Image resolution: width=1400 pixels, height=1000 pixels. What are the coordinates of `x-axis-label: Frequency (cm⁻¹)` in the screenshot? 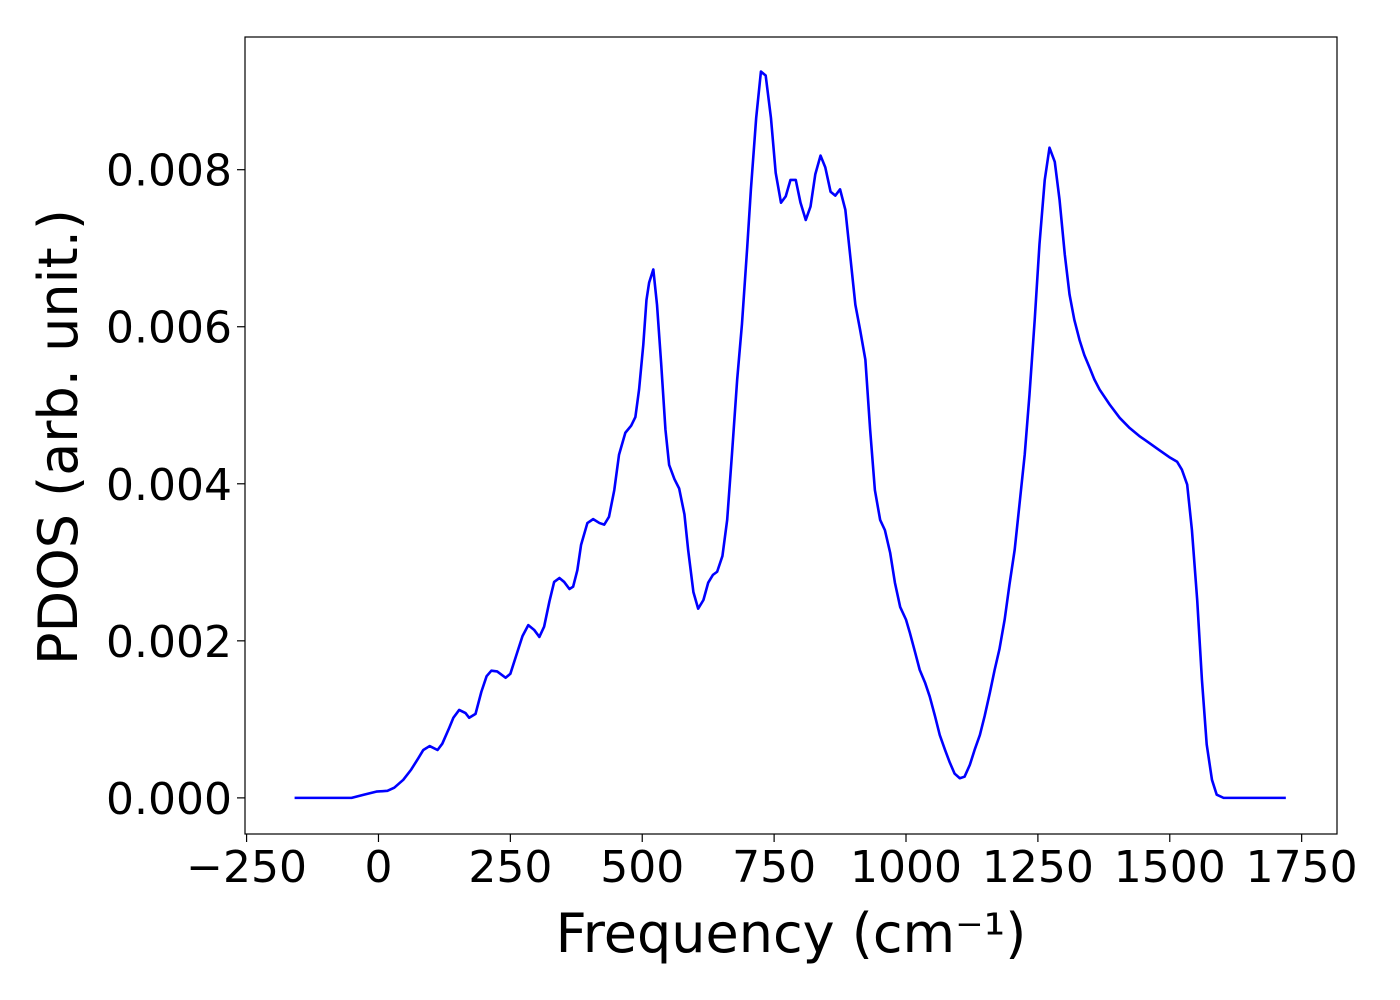 It's located at (791, 933).